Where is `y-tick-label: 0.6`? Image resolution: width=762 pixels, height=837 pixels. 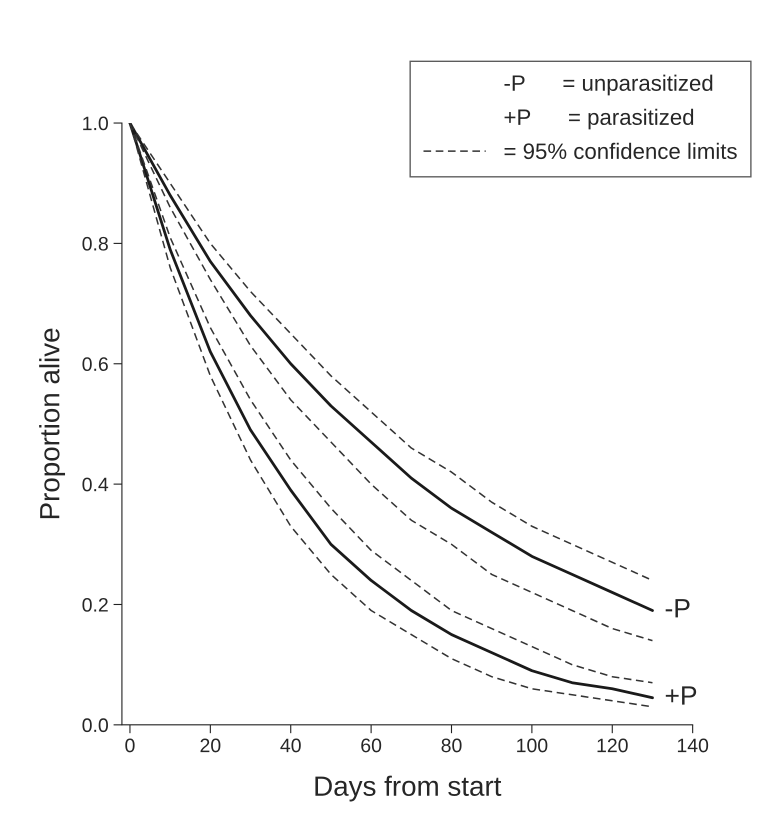
y-tick-label: 0.6 is located at coordinates (95, 364).